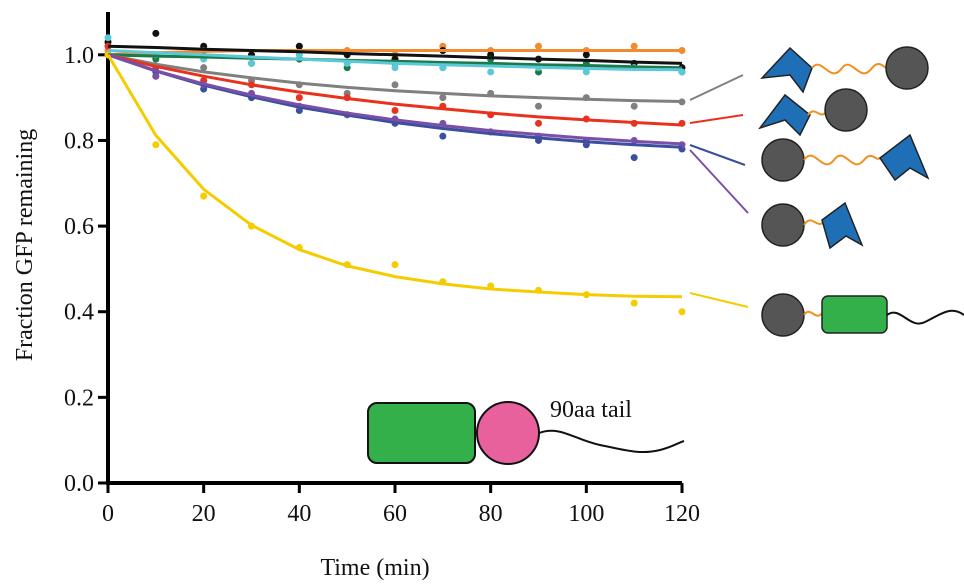  I want to click on y-tick-label: 0.0, so click(79, 484).